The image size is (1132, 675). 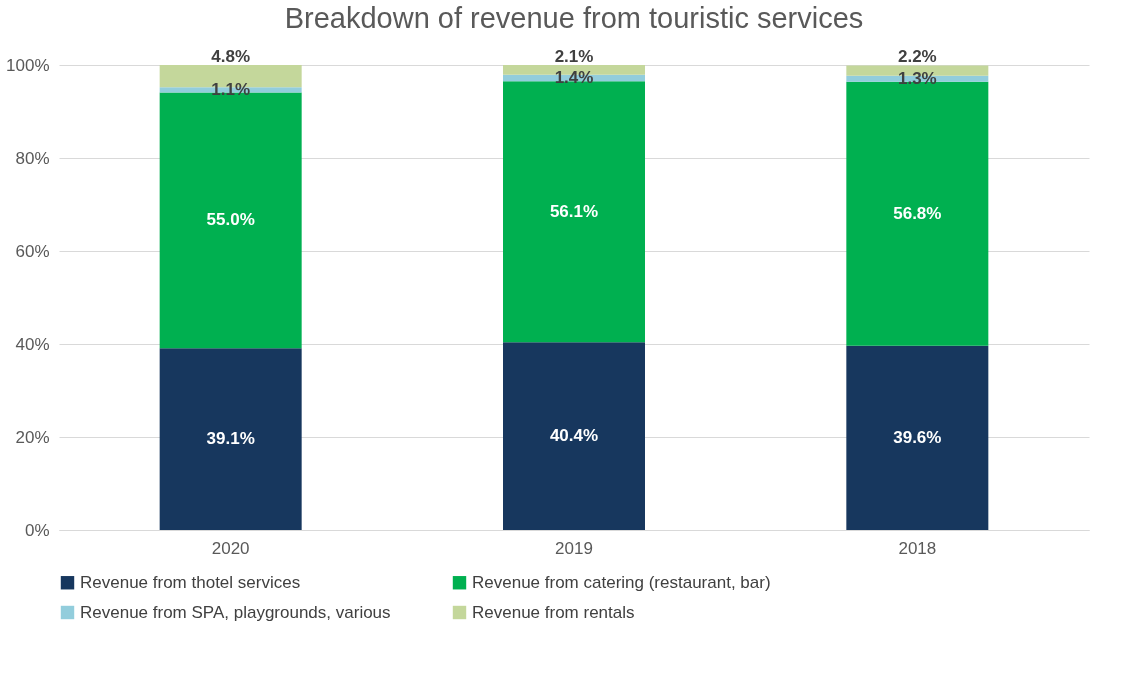 What do you see at coordinates (32, 344) in the screenshot?
I see `y-tick-label: 40%` at bounding box center [32, 344].